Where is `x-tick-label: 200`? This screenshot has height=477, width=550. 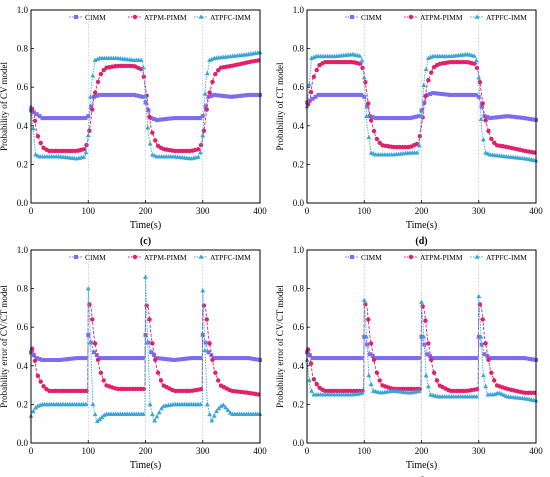 x-tick-label: 200 is located at coordinates (146, 451).